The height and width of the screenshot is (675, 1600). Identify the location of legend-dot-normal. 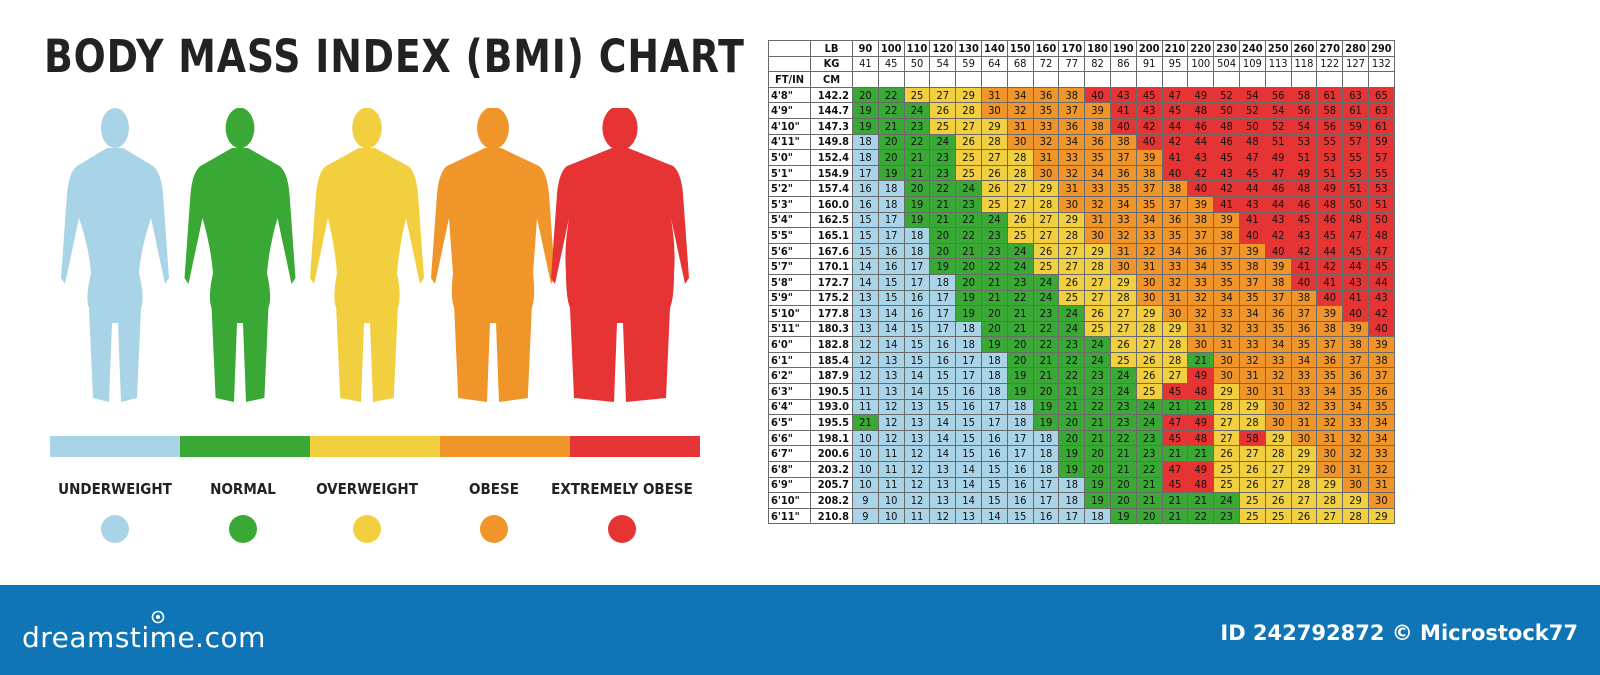
(243, 529).